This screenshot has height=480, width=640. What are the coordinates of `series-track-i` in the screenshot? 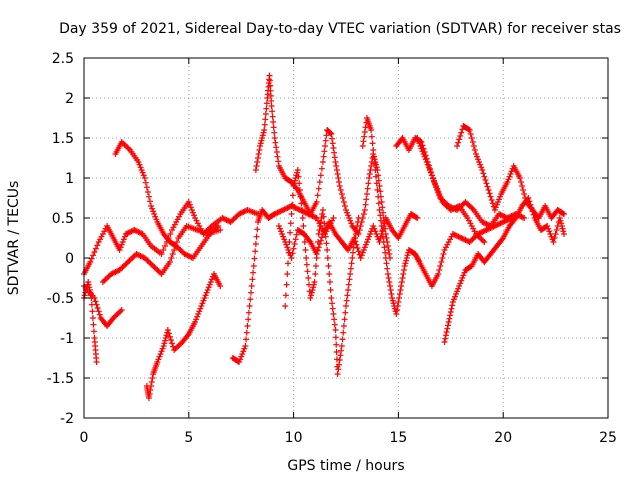 It's located at (322, 272).